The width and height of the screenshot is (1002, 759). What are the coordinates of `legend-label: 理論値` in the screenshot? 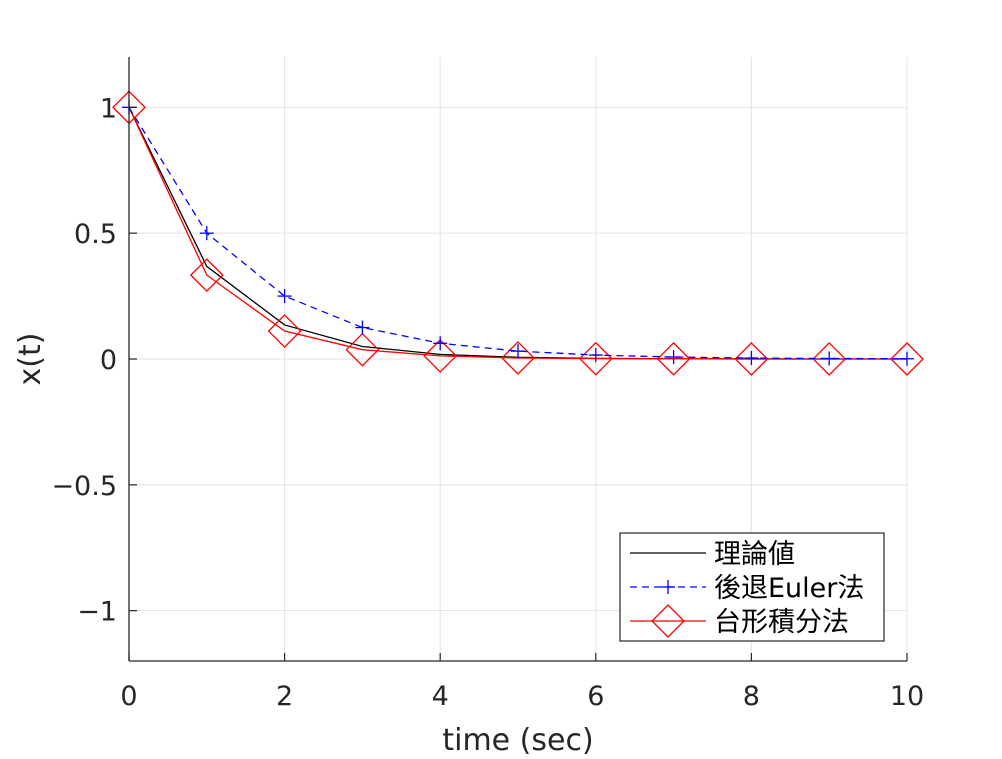 It's located at (754, 554).